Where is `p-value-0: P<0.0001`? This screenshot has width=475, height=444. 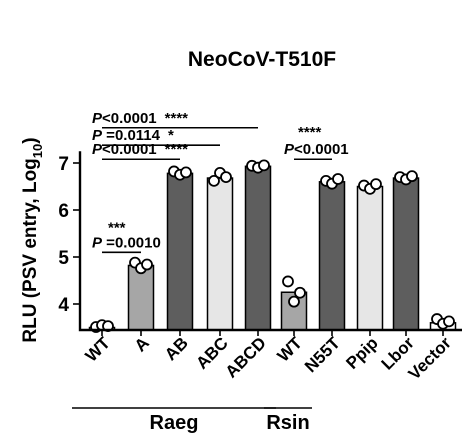 p-value-0: P<0.0001 is located at coordinates (124, 118).